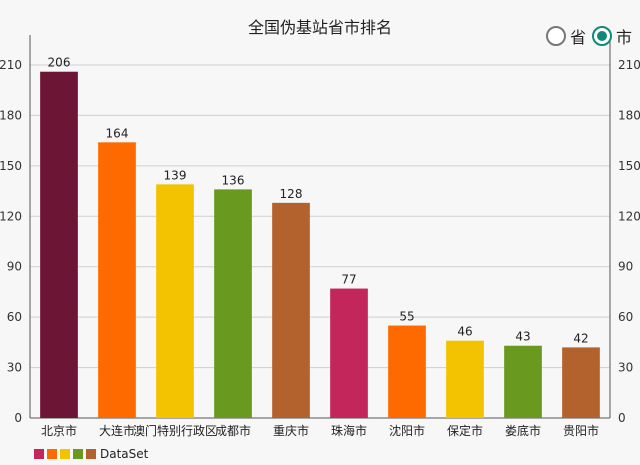 This screenshot has width=640, height=465. I want to click on y-tick-label-right: 120, so click(629, 216).